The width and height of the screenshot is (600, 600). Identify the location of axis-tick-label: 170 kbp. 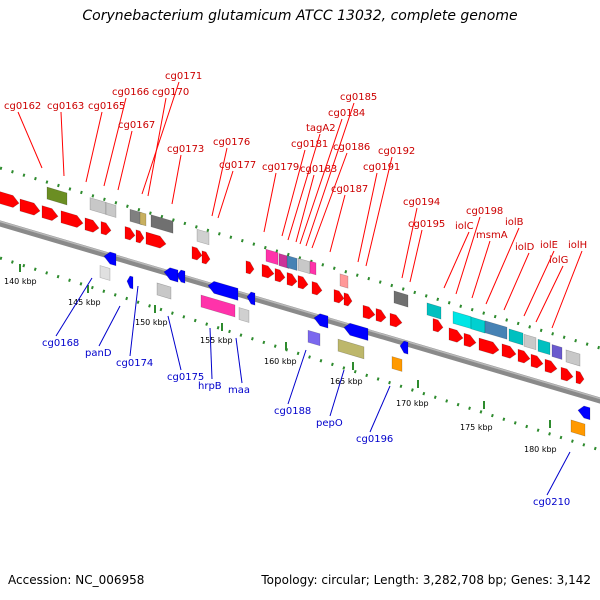
(412, 403).